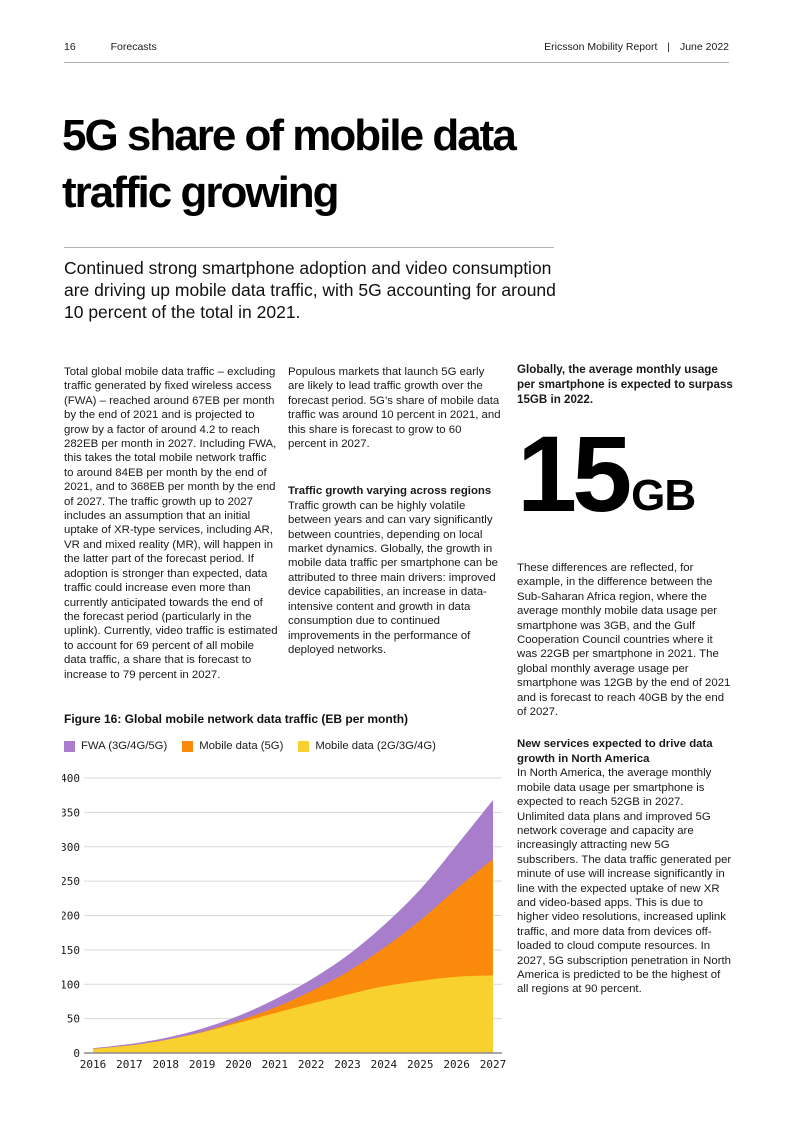  I want to click on page-number: 16, so click(70, 47).